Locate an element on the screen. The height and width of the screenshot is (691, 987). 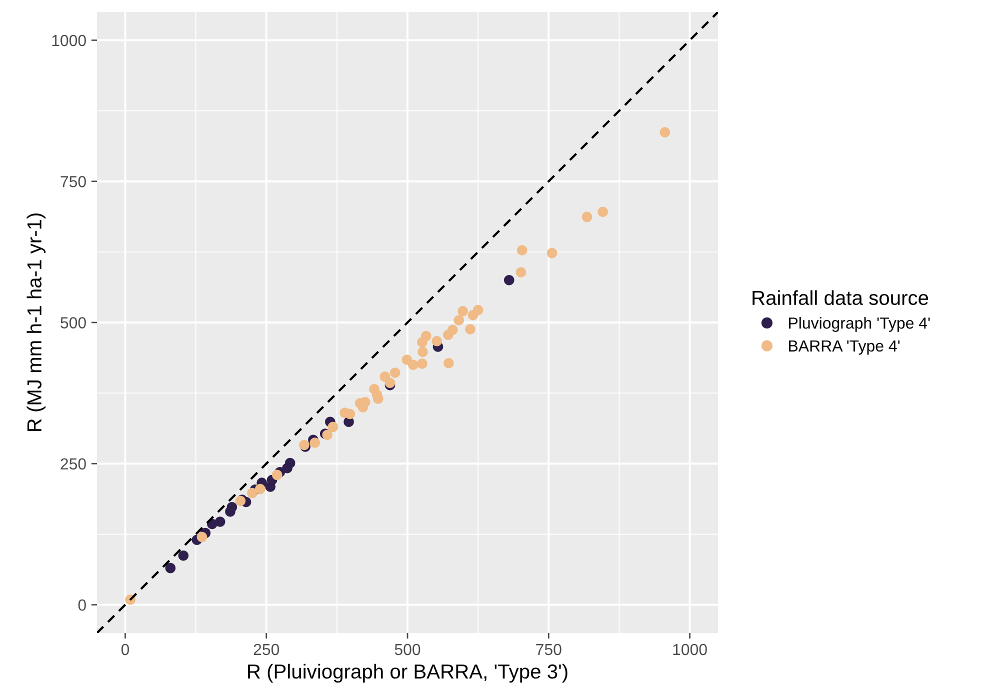
x-axis-title: R (Pluiviograph or BARRA, 'Type 3') is located at coordinates (408, 673).